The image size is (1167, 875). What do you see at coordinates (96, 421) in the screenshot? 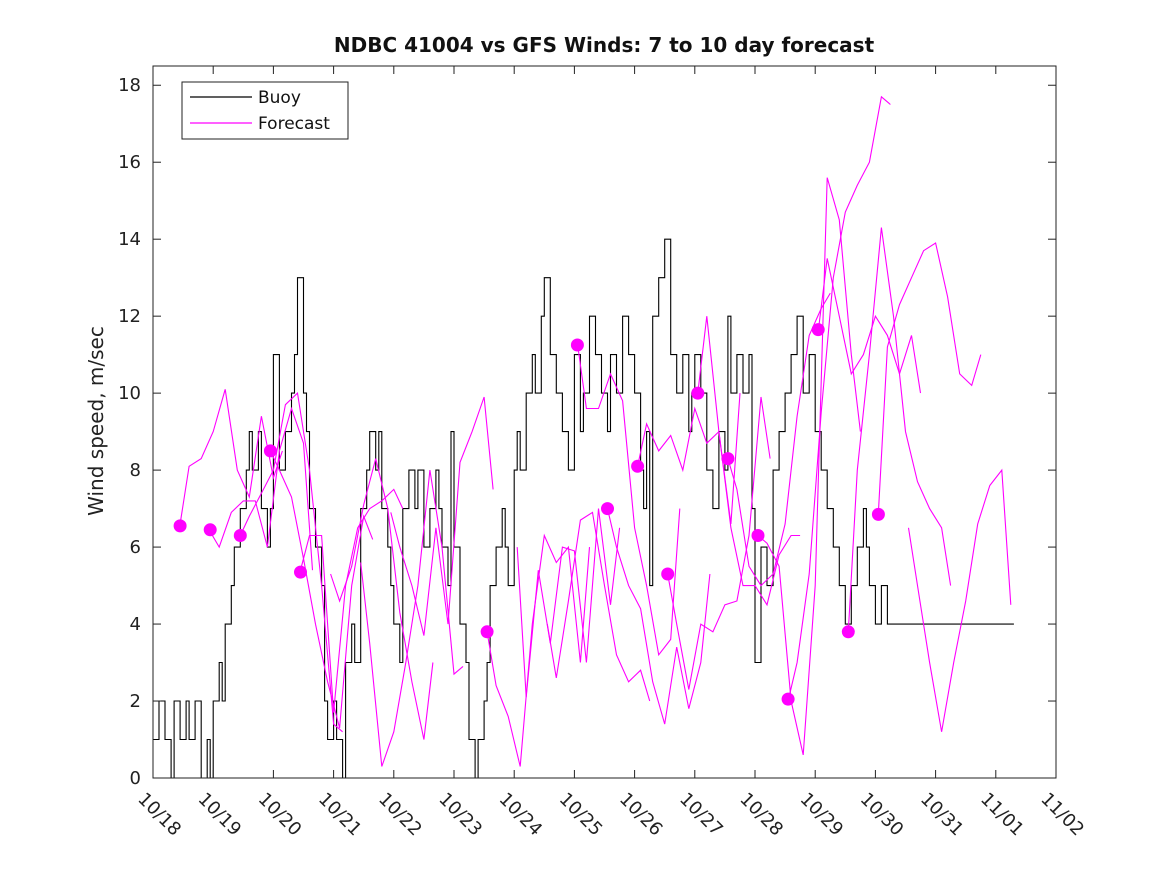
I see `y-axis-label: Wind speed, m/sec` at bounding box center [96, 421].